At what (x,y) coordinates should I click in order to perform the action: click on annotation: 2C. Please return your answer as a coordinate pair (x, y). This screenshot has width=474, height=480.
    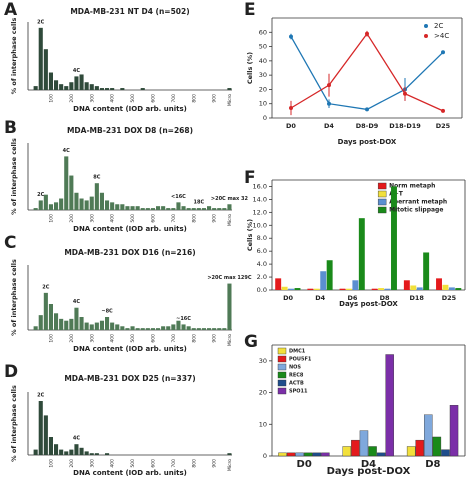
    Looking at the image, I should click on (40, 396).